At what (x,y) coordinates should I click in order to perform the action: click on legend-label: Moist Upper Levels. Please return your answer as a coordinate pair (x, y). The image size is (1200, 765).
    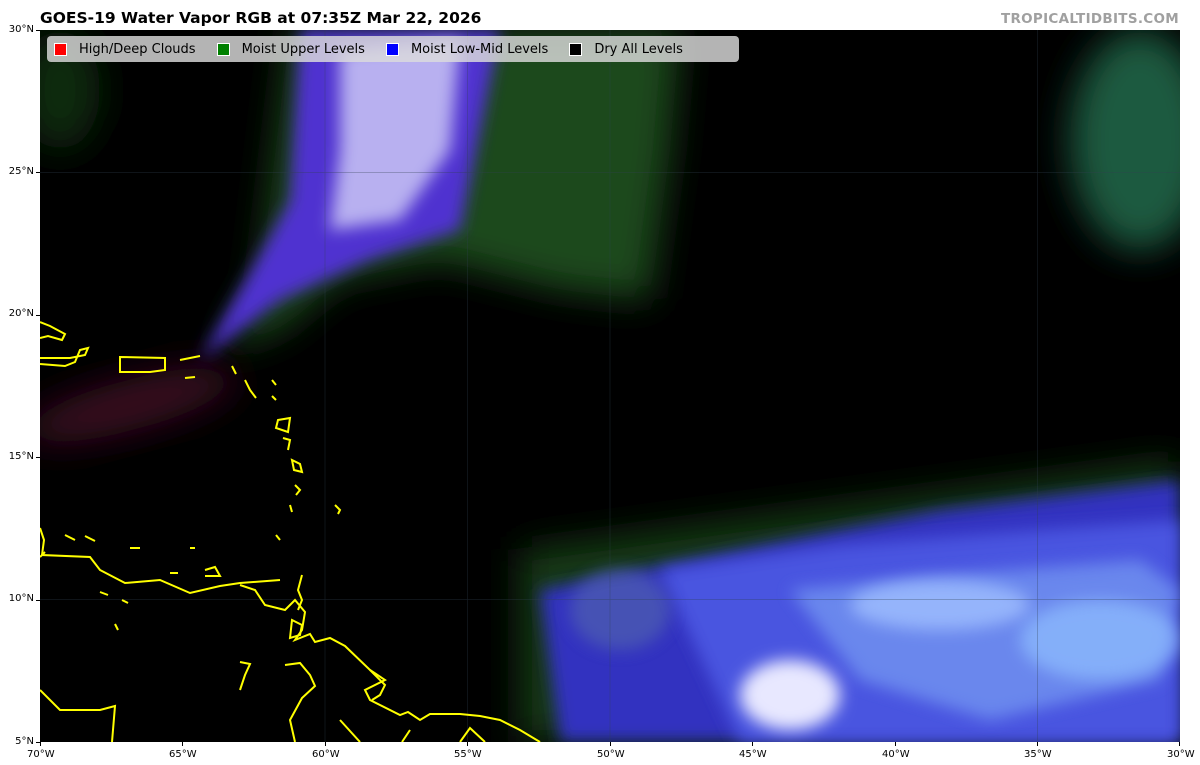
    Looking at the image, I should click on (303, 49).